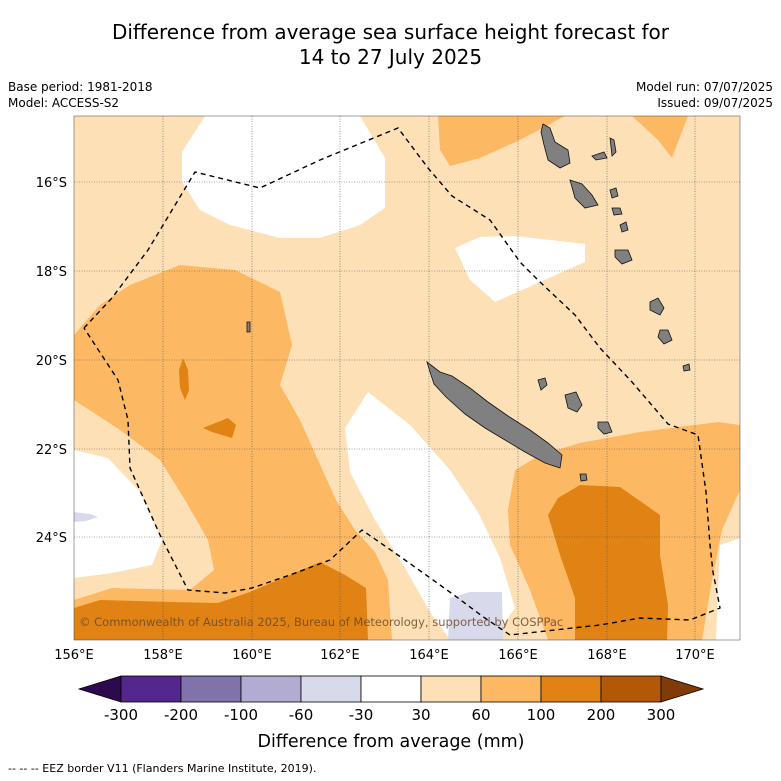 This screenshot has width=781, height=781. I want to click on colorbar-tick-label: -100, so click(241, 715).